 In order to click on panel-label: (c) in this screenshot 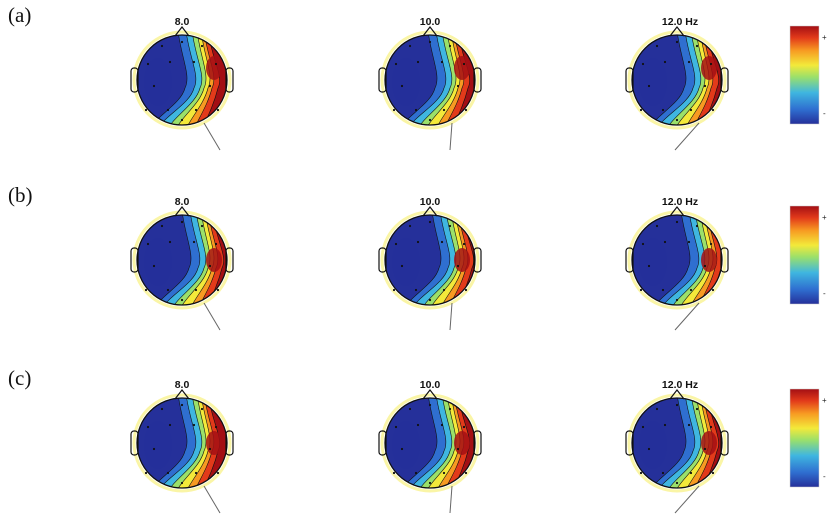, I will do `click(19, 378)`.